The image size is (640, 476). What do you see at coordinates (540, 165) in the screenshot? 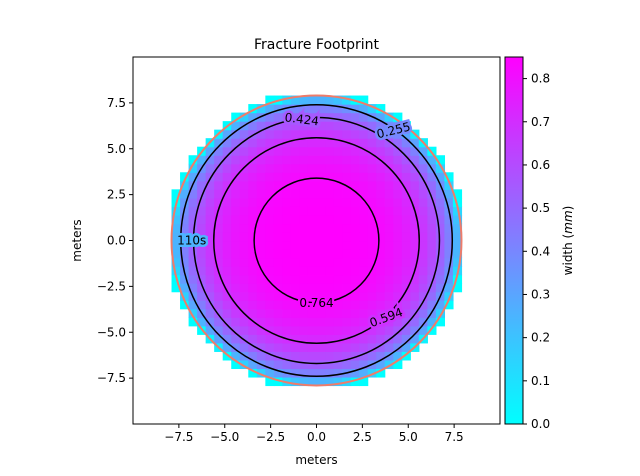
I see `colorbar-tick-label: 0.6` at bounding box center [540, 165].